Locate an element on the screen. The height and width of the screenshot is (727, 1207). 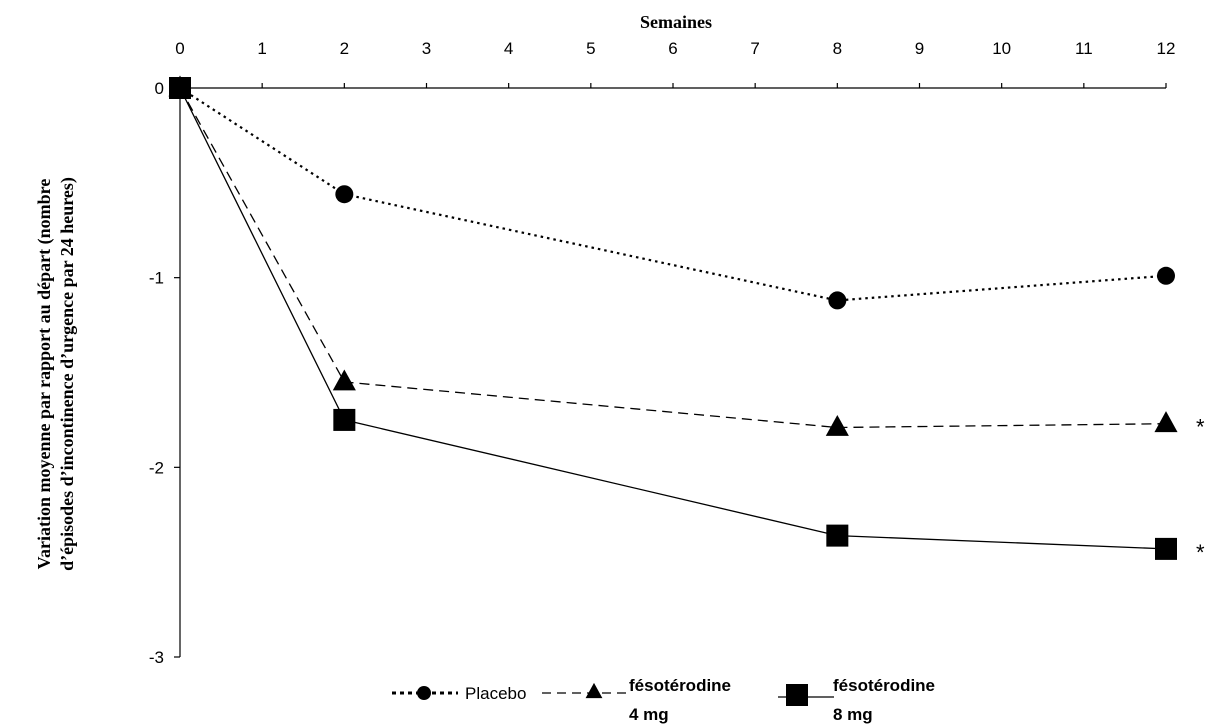
y-tick-label: -1 is located at coordinates (156, 278).